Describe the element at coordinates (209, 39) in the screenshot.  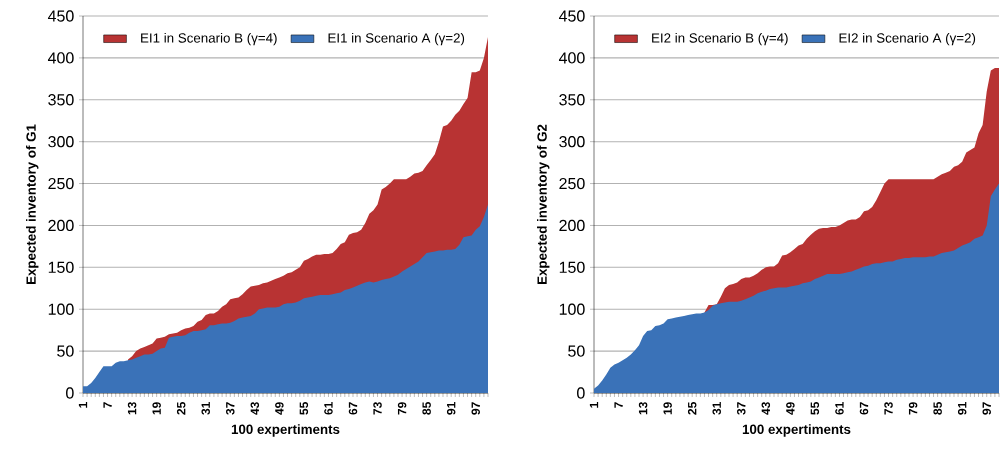
I see `legend-label: EI1 in Scenario B (γ=4)` at that location.